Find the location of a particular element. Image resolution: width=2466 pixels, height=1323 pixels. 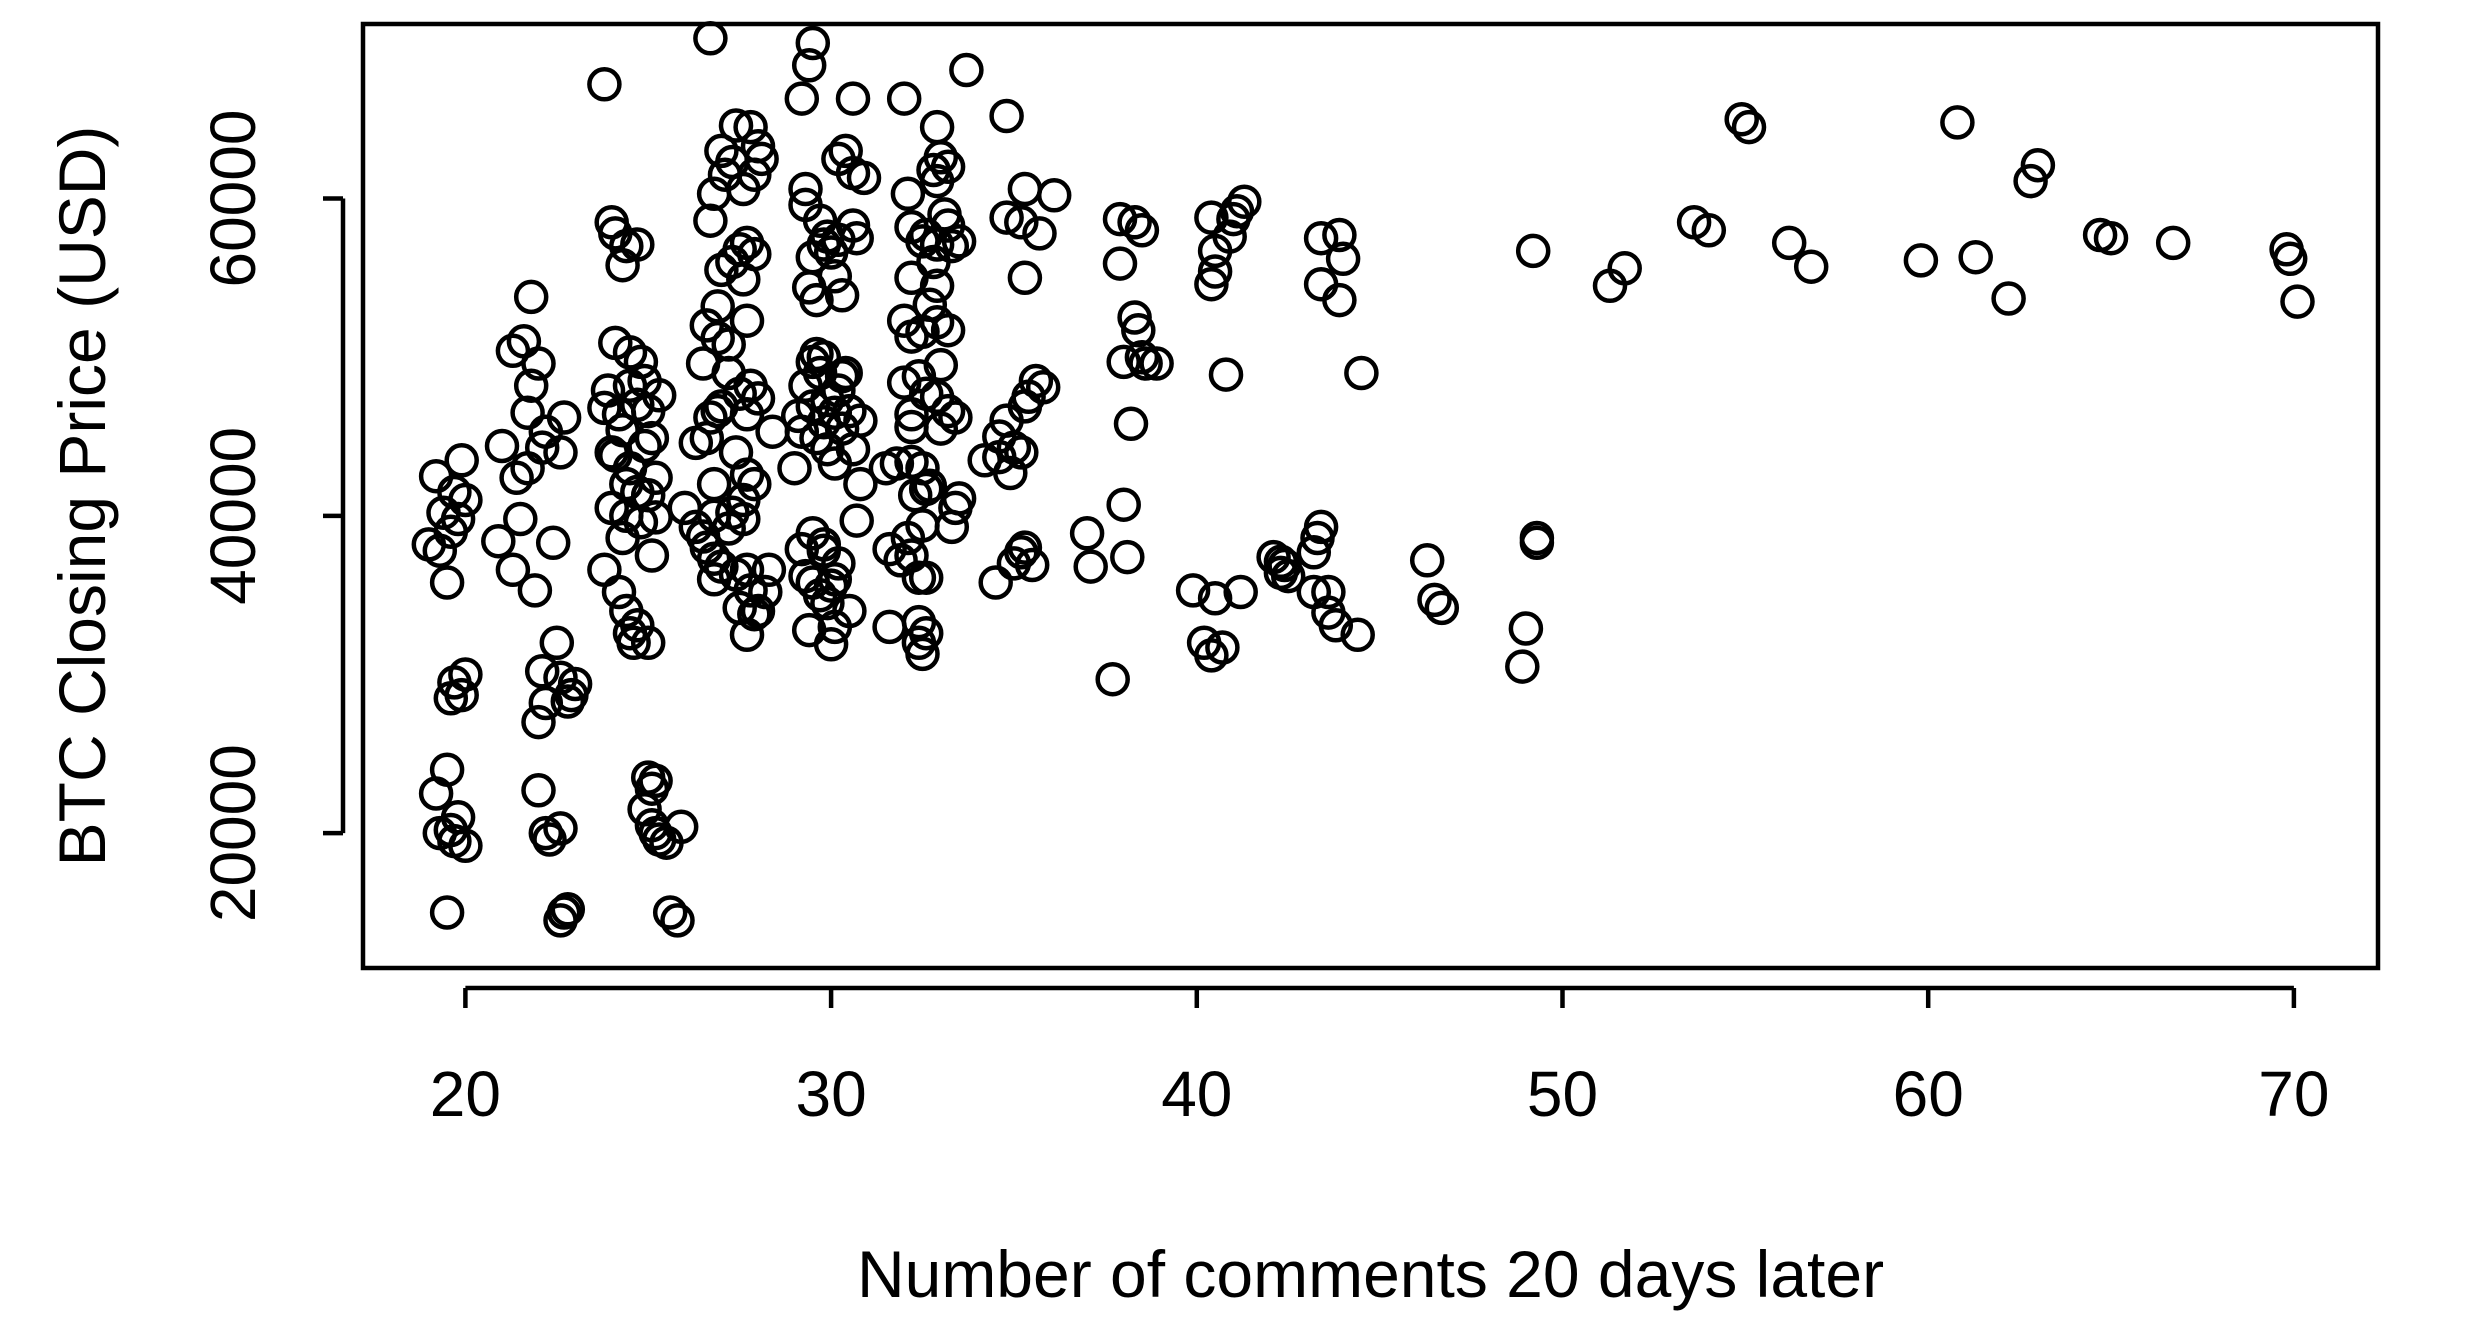

x-tick-label: 60 is located at coordinates (1928, 1094).